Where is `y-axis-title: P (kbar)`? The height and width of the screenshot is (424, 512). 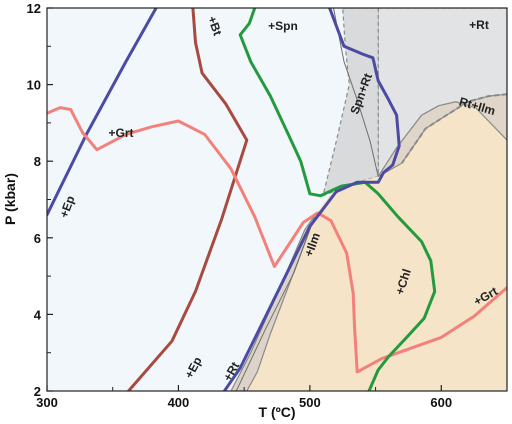 y-axis-title: P (kbar) is located at coordinates (10, 199).